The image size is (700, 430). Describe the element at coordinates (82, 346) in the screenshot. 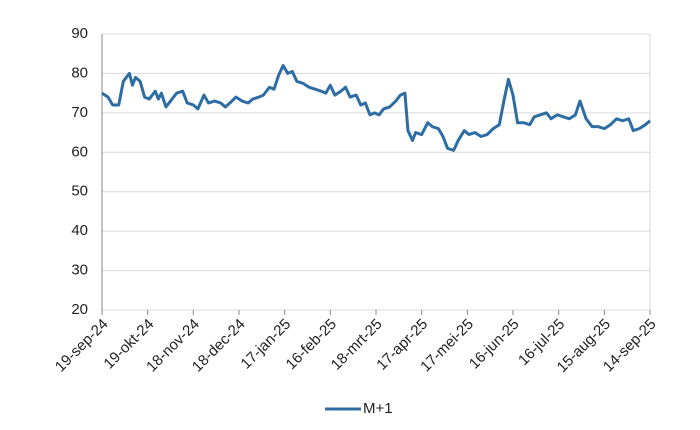

I see `x-tick-label: 19-sep-24` at that location.